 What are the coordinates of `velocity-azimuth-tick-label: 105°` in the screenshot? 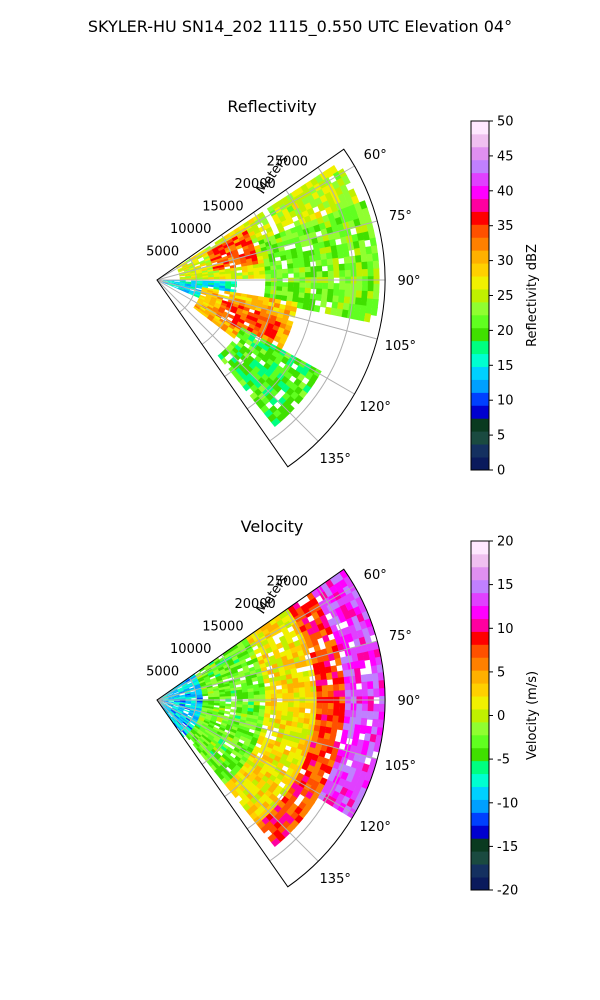 It's located at (400, 766).